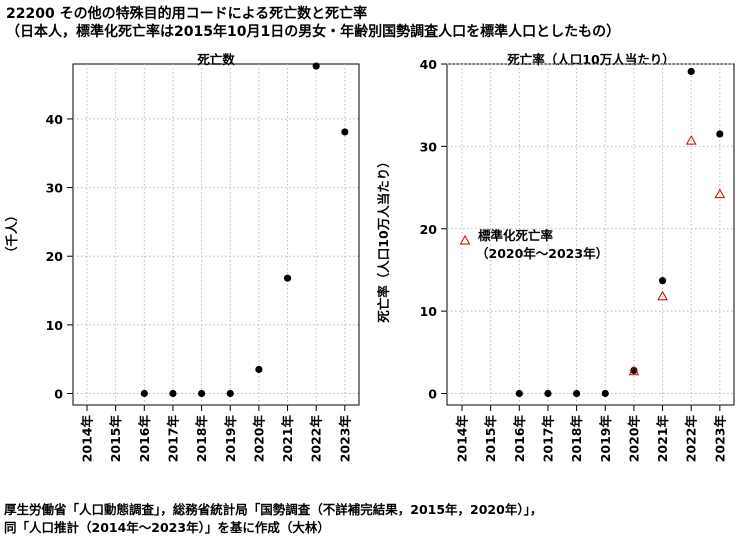 The height and width of the screenshot is (550, 750). Describe the element at coordinates (383, 239) in the screenshot. I see `y-axis-label-death-rate: 死亡率（人口10万人当たり）` at that location.